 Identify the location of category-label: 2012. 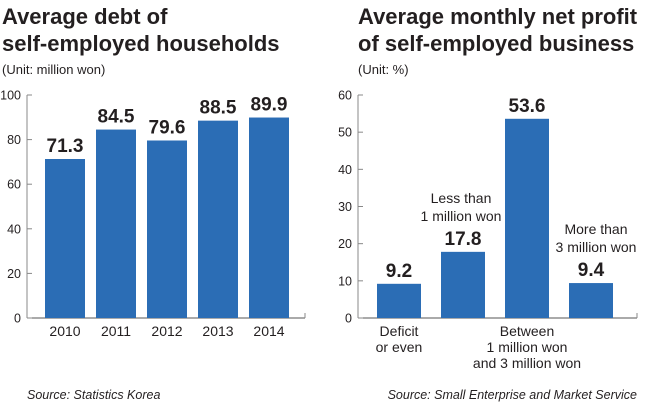
(166, 331).